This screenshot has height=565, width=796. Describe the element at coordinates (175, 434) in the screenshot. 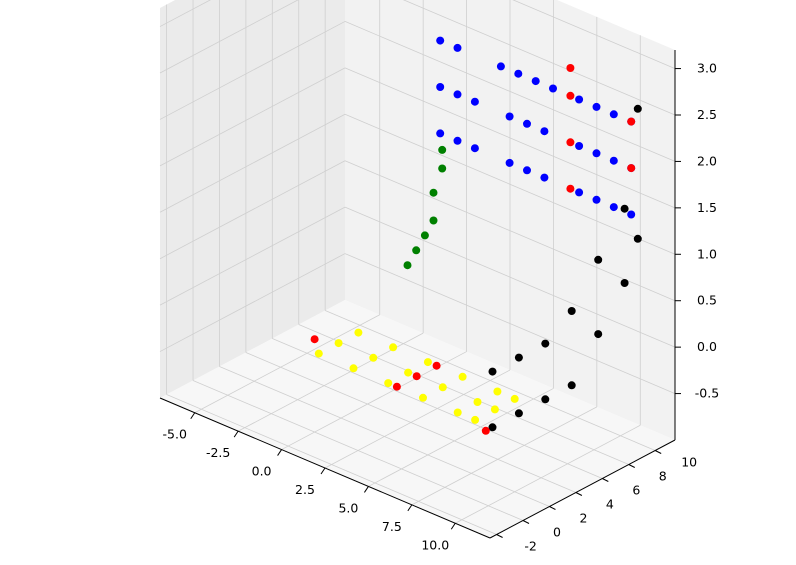

I see `x-tick-label: -5.0` at that location.